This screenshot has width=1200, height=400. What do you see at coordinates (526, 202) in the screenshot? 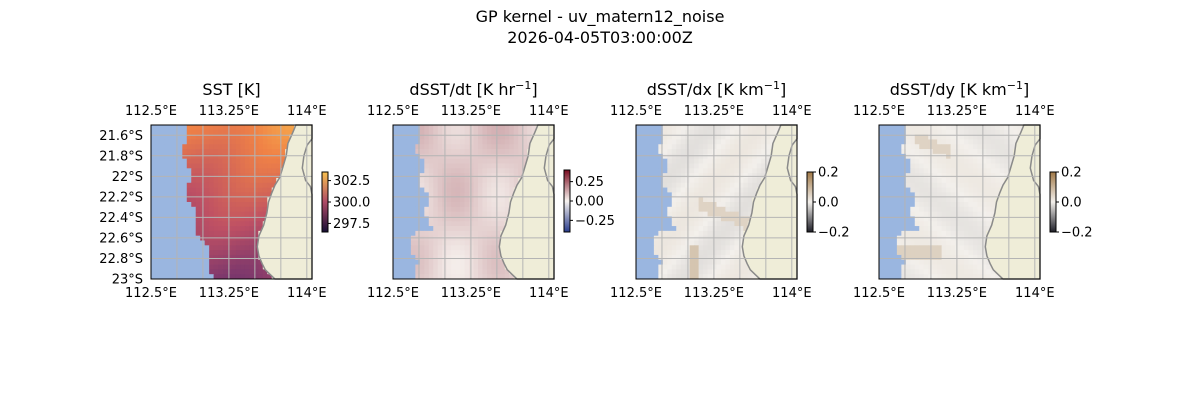
I see `panel-2-land` at bounding box center [526, 202].